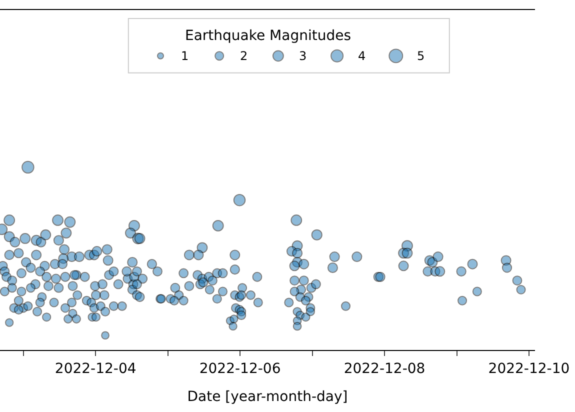 Image resolution: width=575 pixels, height=412 pixels. I want to click on legend-label: 5, so click(421, 56).